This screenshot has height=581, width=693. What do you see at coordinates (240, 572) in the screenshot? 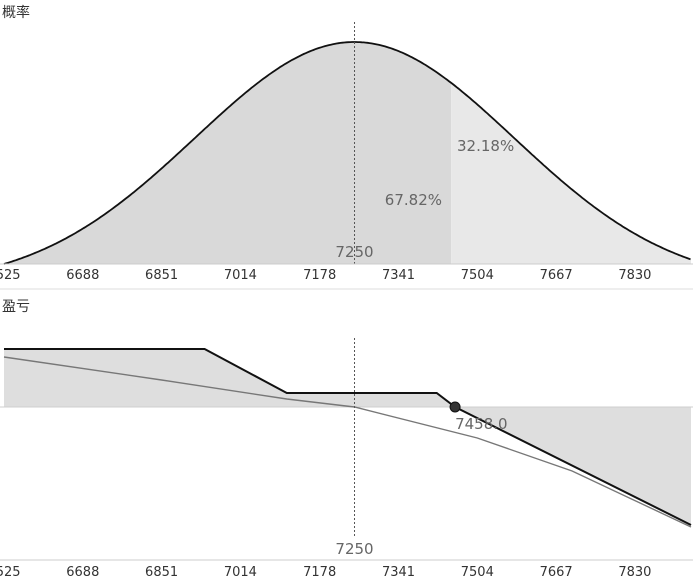
I see `pnl-x-tick-label: 7014` at bounding box center [240, 572].